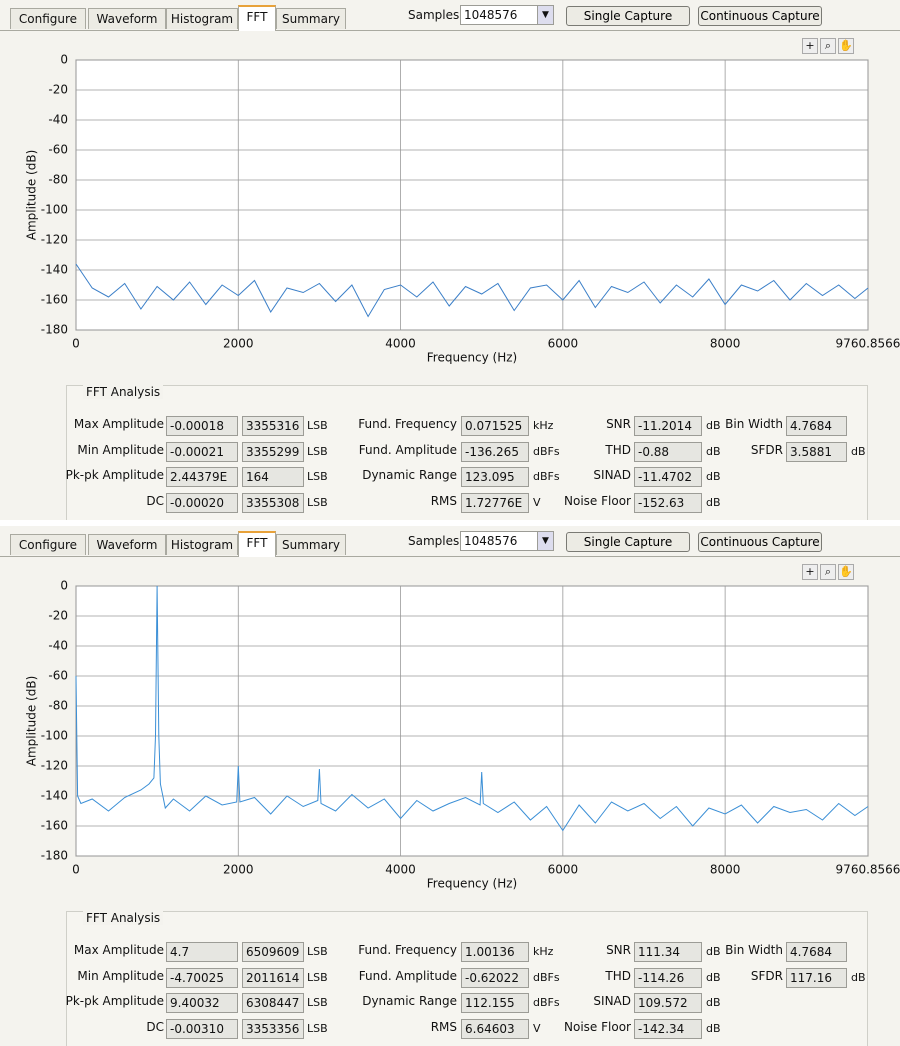 The width and height of the screenshot is (900, 1046). What do you see at coordinates (76, 870) in the screenshot?
I see `x-tick-label: 0` at bounding box center [76, 870].